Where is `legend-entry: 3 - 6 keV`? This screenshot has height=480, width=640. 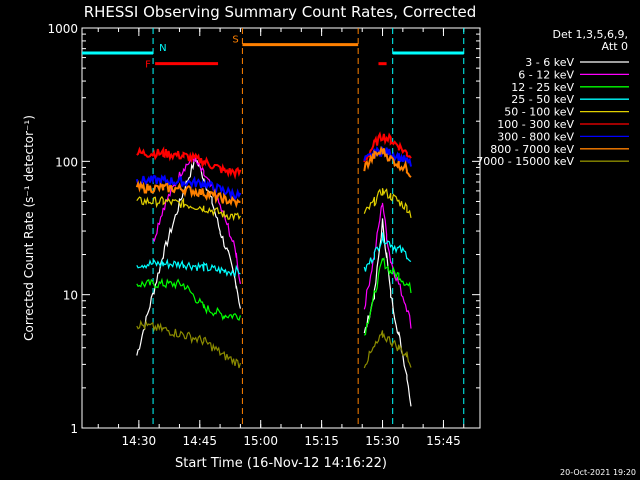 legend-entry: 3 - 6 keV is located at coordinates (549, 62).